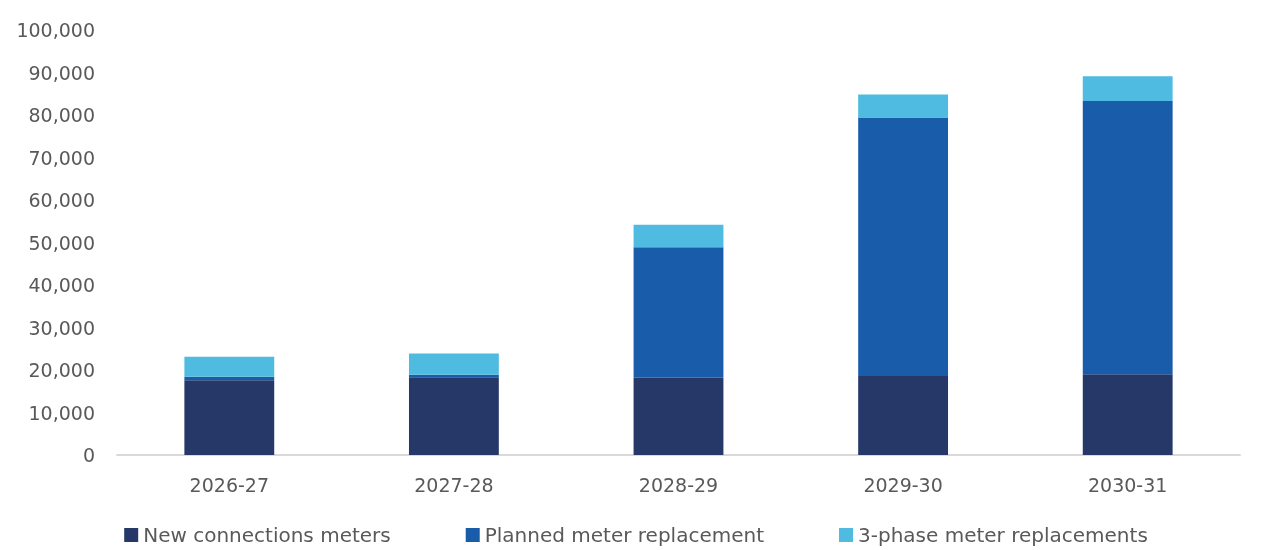 The height and width of the screenshot is (550, 1272). Describe the element at coordinates (678, 484) in the screenshot. I see `x-tick-label: 2028-29` at that location.